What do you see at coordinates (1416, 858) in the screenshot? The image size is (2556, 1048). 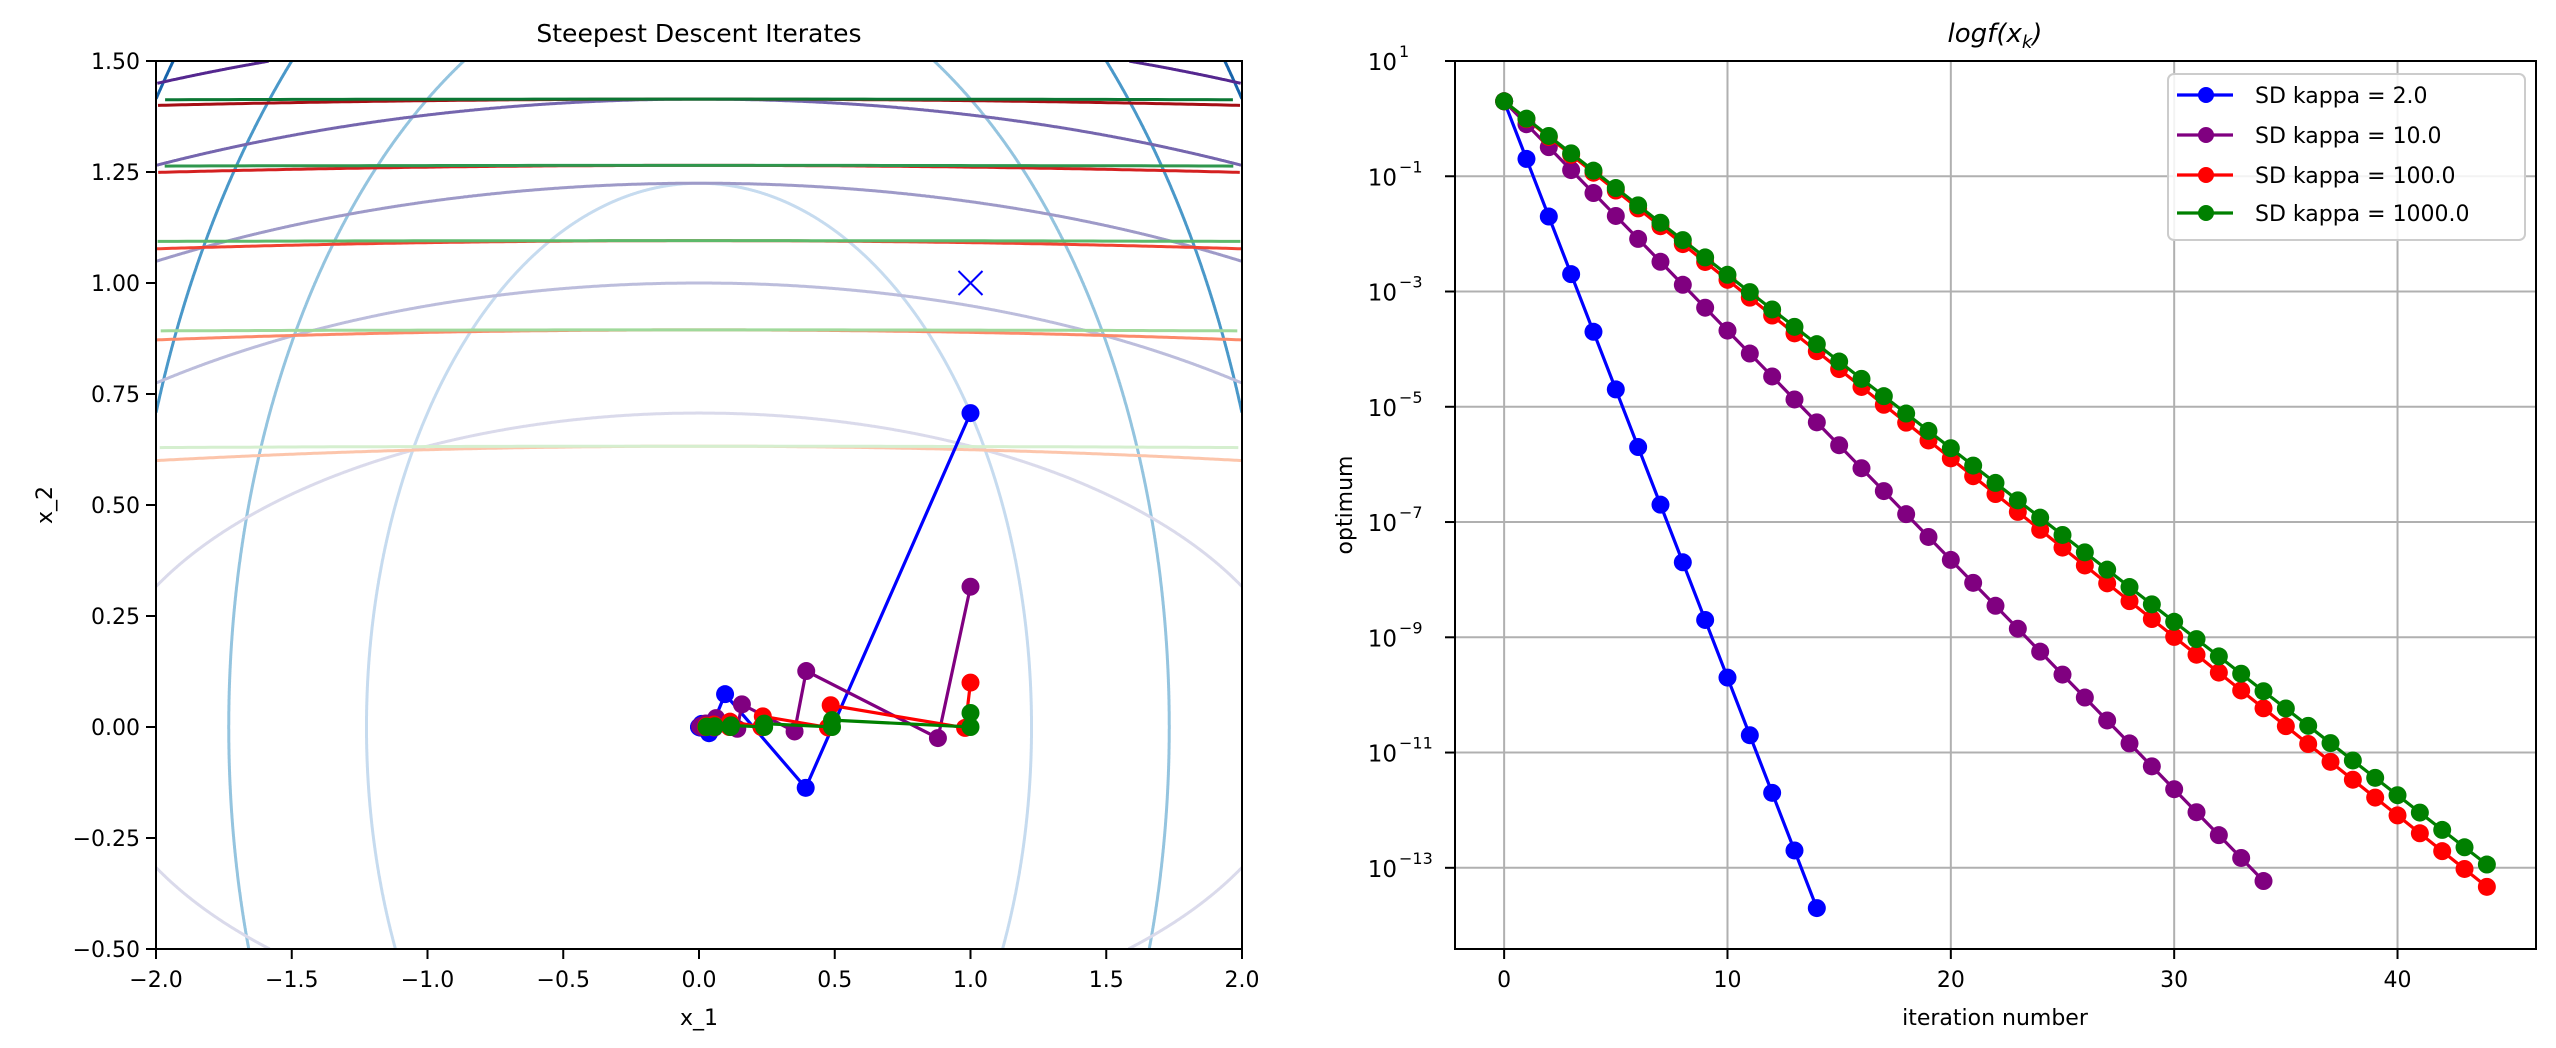 I see `y-tick-exponent: −13` at bounding box center [1416, 858].